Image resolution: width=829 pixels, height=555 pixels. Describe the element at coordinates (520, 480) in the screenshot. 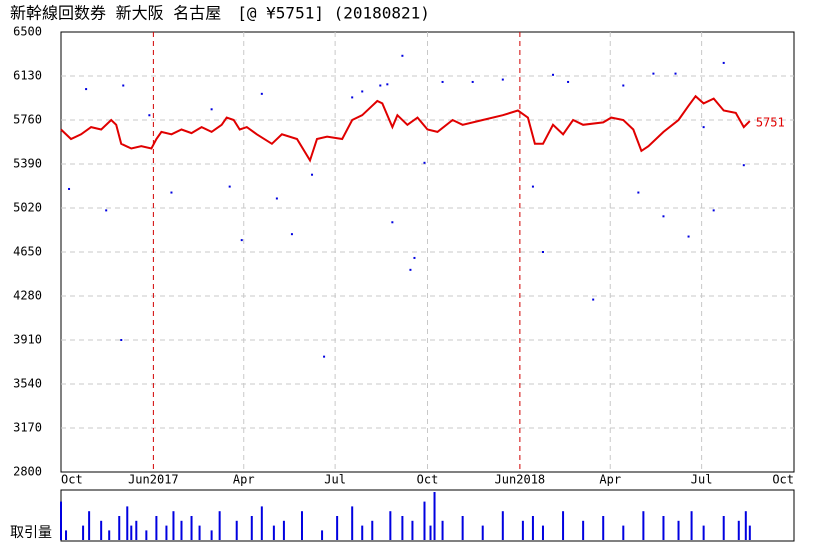

I see `x-tick-label: Jun2018` at that location.